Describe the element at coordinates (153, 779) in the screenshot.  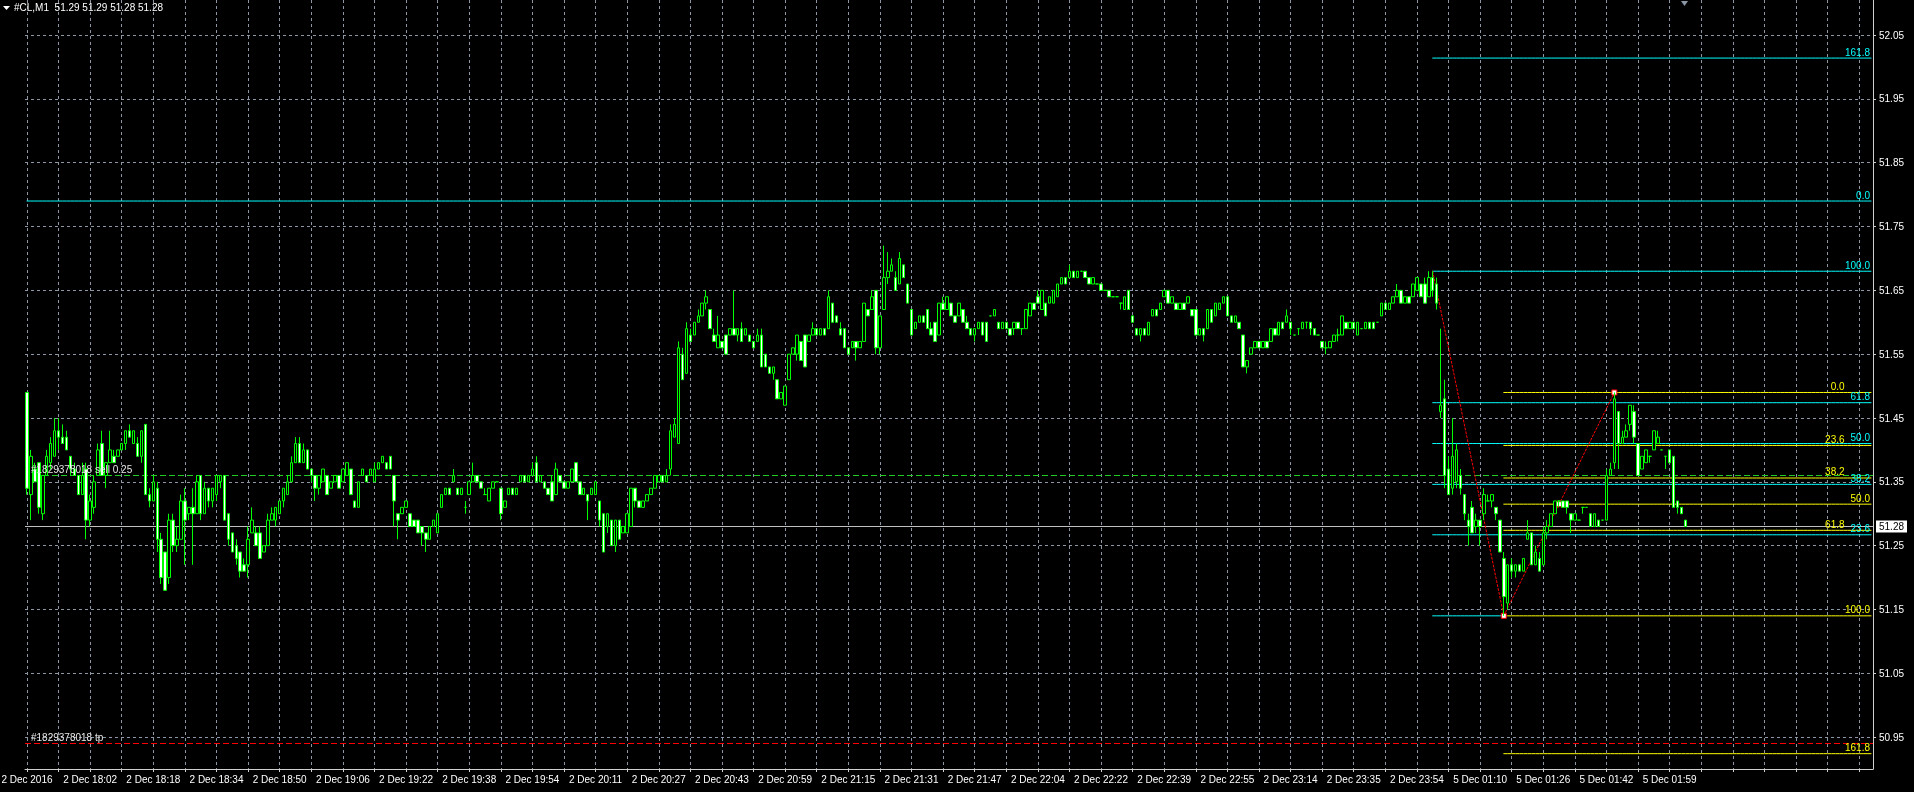
I see `x-tick-label: 2 Dec 18:18` at that location.